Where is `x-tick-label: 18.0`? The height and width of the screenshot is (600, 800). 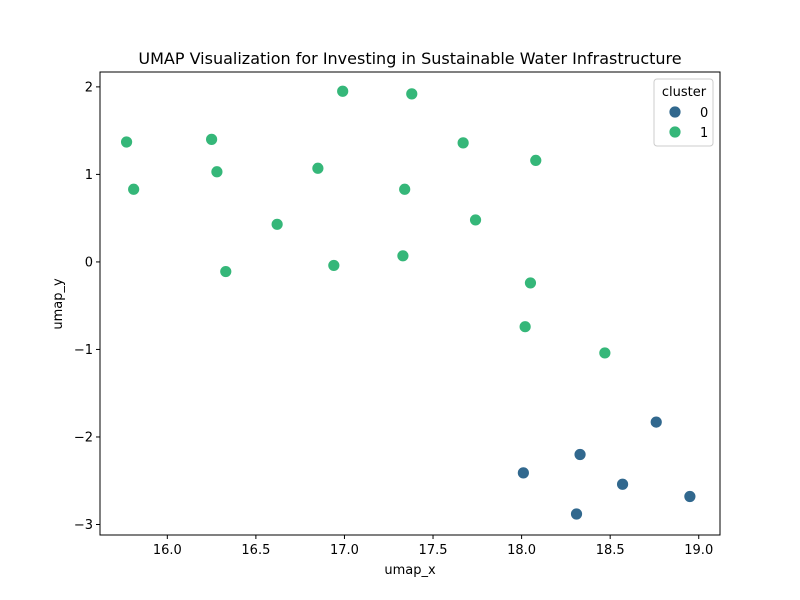
x-tick-label: 18.0 is located at coordinates (521, 550).